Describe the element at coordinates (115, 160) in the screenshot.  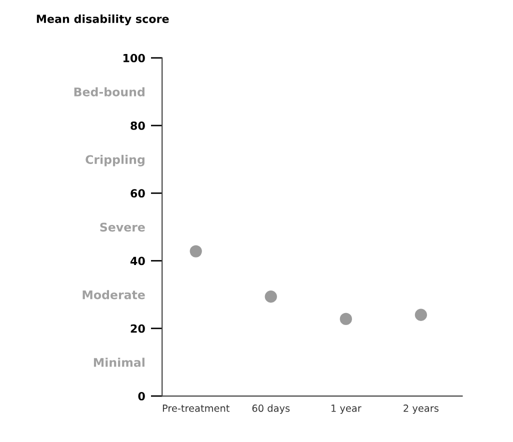
I see `y-tick-label: Crippling` at that location.